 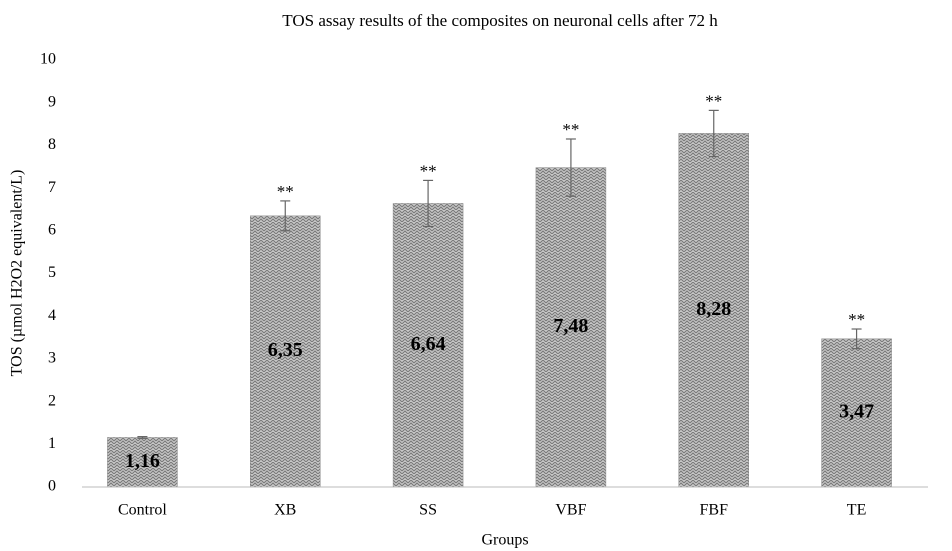 What do you see at coordinates (570, 510) in the screenshot?
I see `x-tick-label: VBF` at bounding box center [570, 510].